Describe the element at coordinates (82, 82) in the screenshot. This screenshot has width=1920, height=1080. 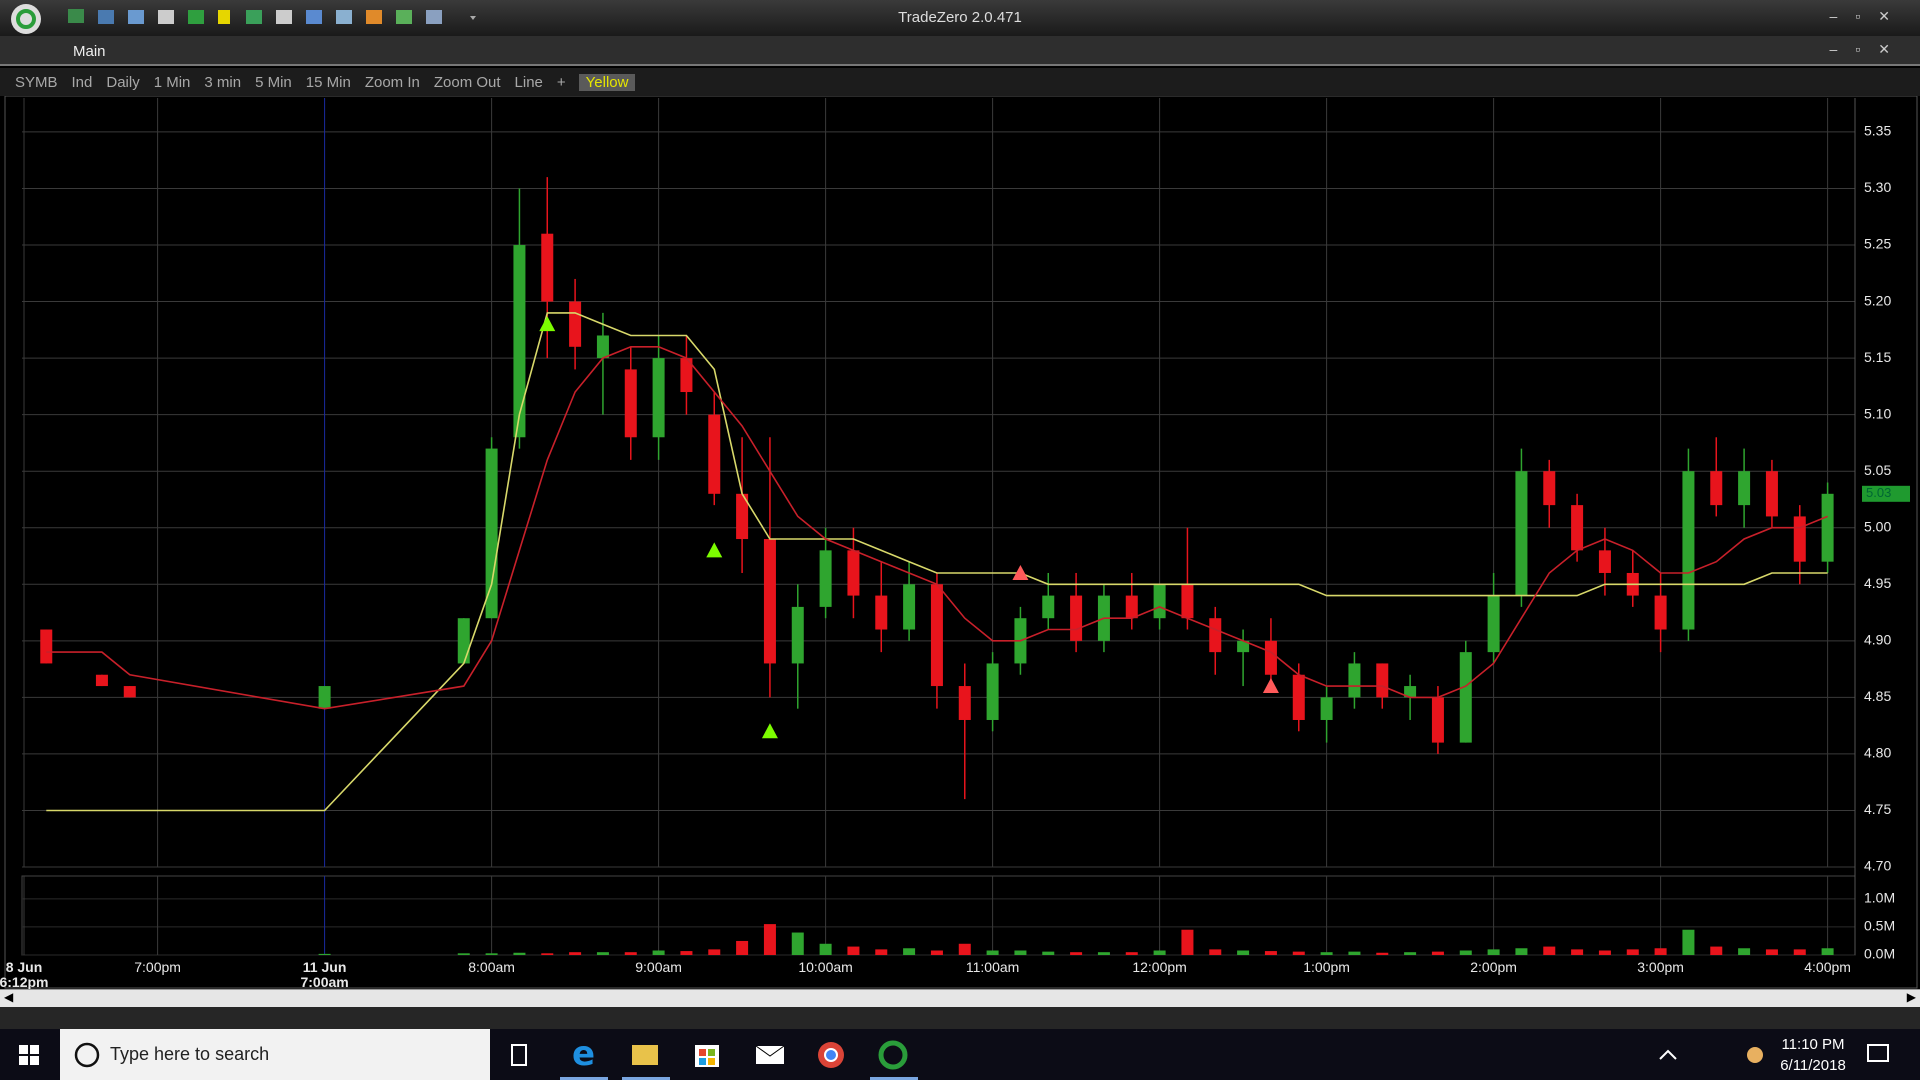
I see `toolbar-button: Ind` at that location.